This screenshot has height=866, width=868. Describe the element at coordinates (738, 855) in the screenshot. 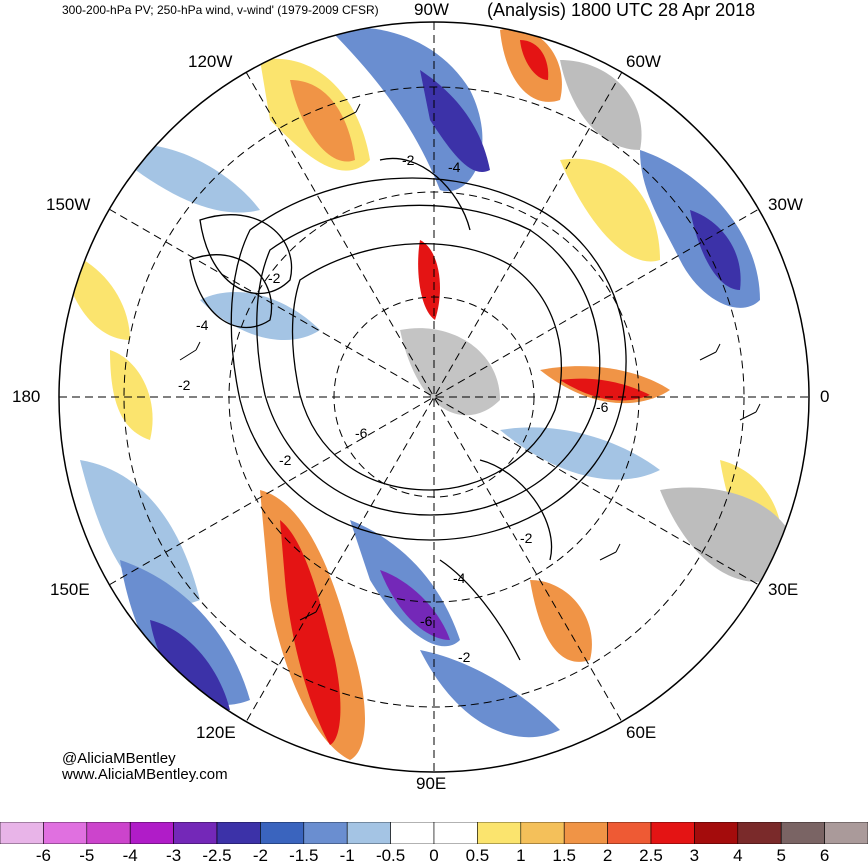

I see `colorbar-tick-label: 4` at that location.